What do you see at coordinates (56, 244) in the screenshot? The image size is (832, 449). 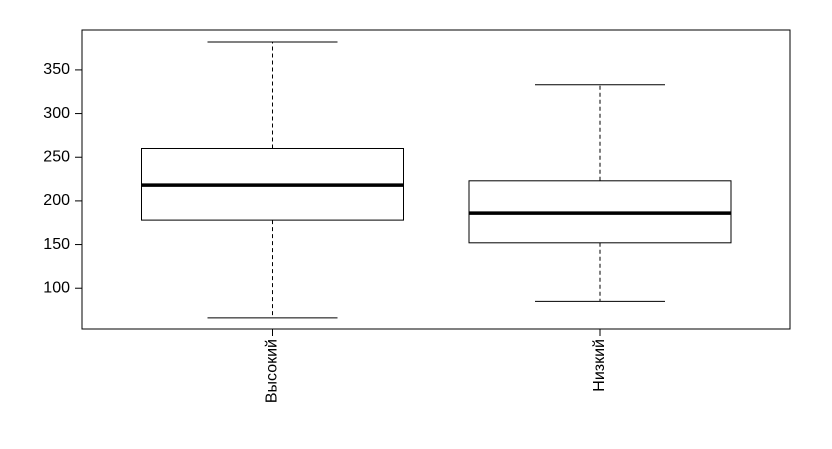 I see `y-tick-label: 150` at bounding box center [56, 244].